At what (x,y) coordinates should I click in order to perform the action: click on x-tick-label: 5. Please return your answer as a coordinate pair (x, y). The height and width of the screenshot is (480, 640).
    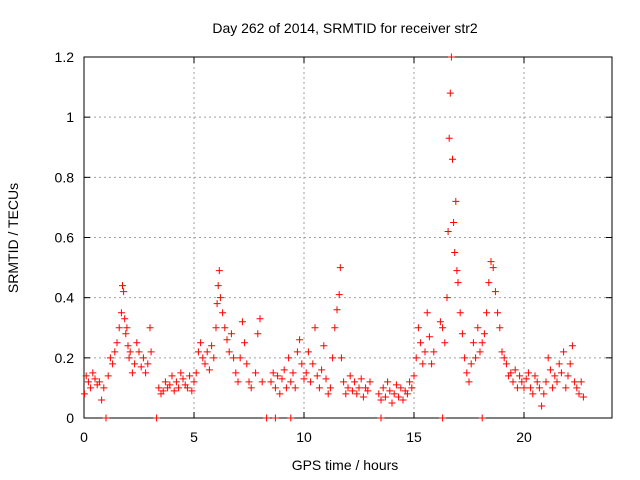
    Looking at the image, I should click on (194, 437).